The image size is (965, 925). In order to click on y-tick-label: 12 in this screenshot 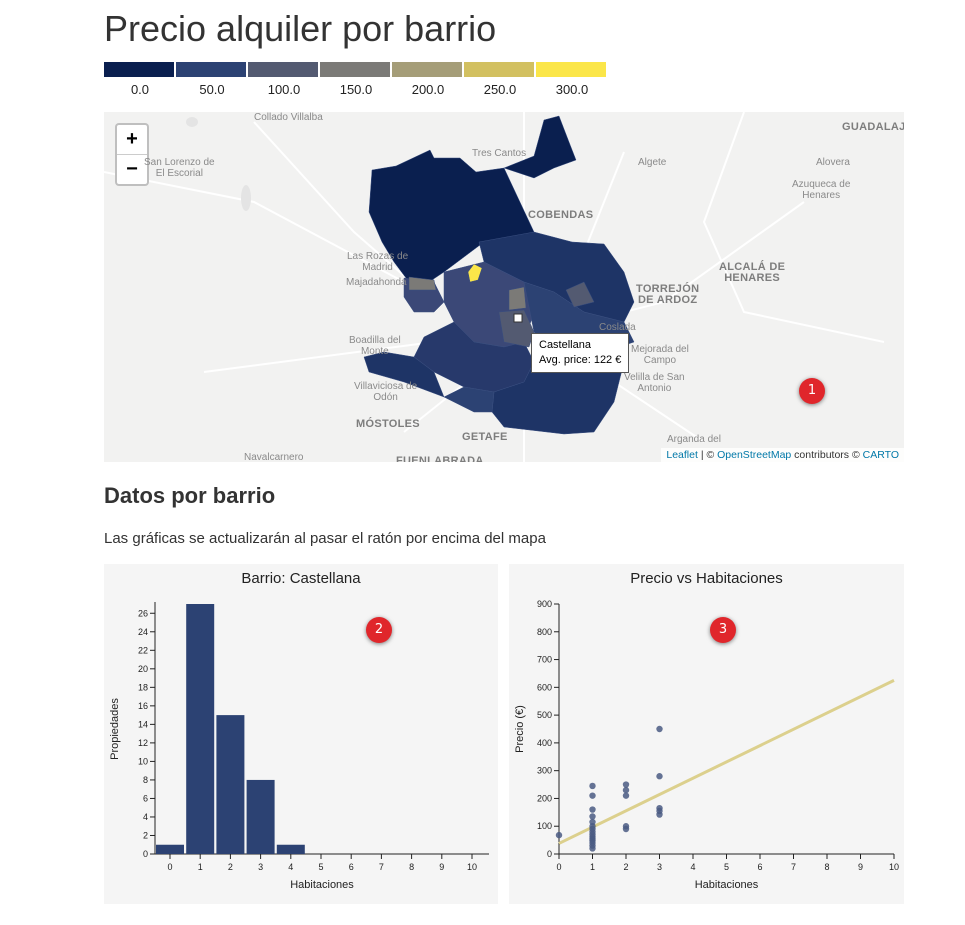, I will do `click(143, 743)`.